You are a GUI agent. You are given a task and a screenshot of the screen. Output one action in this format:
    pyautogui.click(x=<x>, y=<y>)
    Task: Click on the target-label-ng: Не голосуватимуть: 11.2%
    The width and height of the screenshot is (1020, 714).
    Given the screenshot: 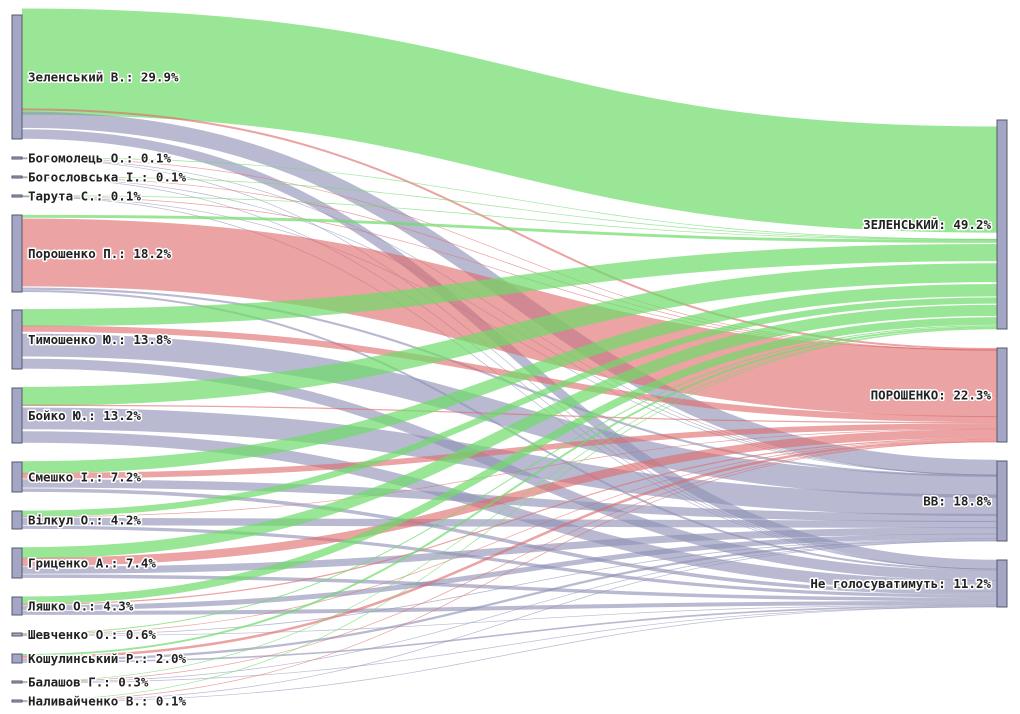 What is the action you would take?
    pyautogui.click(x=900, y=583)
    